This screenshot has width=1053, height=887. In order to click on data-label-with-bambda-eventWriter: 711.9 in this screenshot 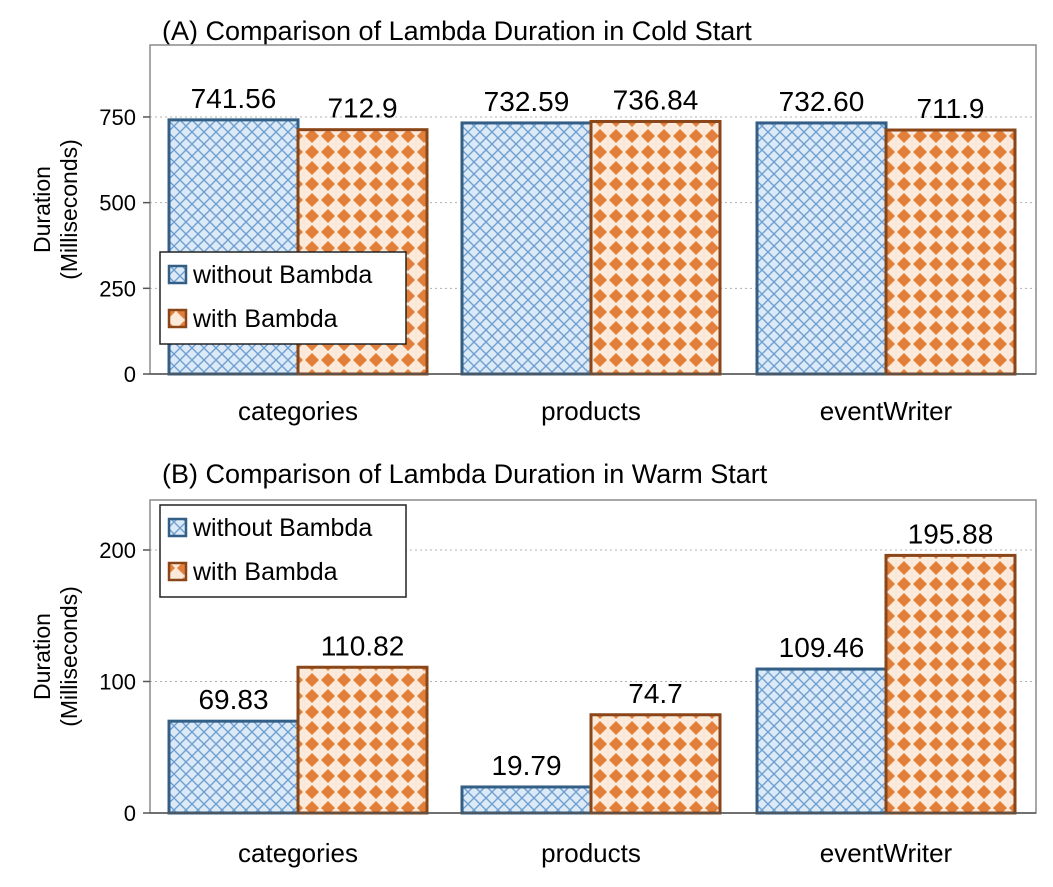, I will do `click(951, 108)`.